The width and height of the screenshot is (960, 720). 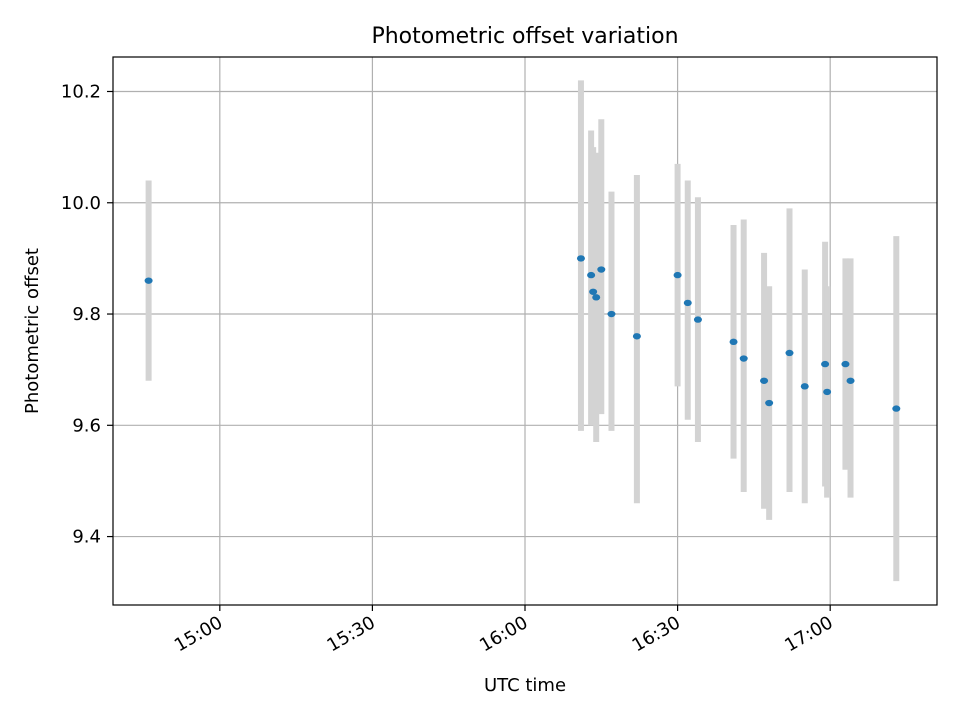 What do you see at coordinates (86, 425) in the screenshot?
I see `y-tick-label: 9.6` at bounding box center [86, 425].